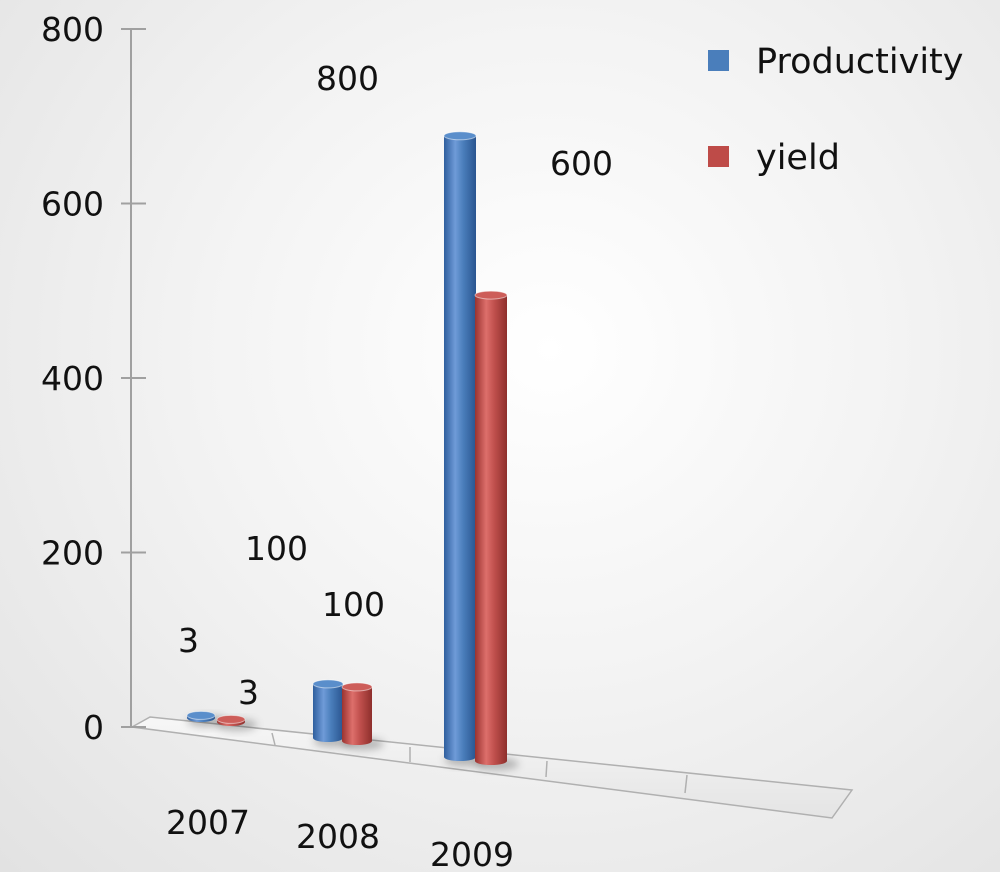 The width and height of the screenshot is (1000, 872). I want to click on label-productivity-2008: 100, so click(276, 548).